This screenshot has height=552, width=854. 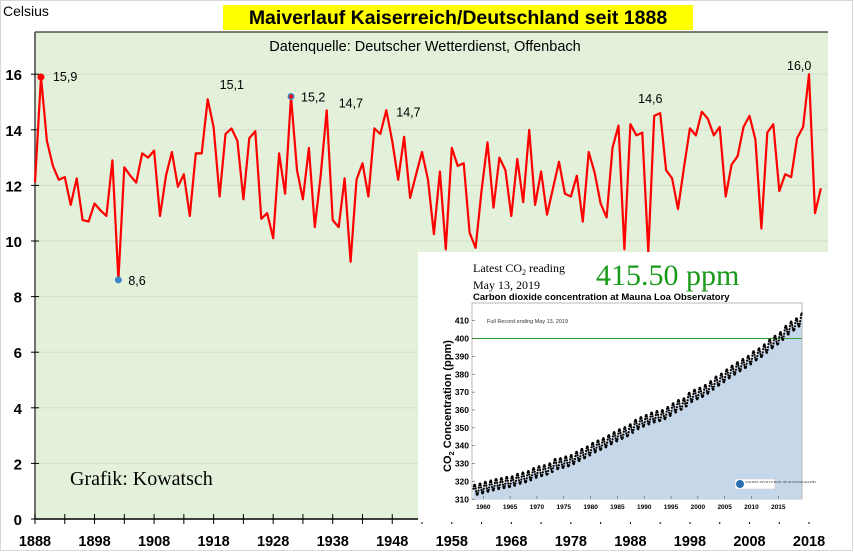 I want to click on y-tick-label: 0, so click(x=18, y=520).